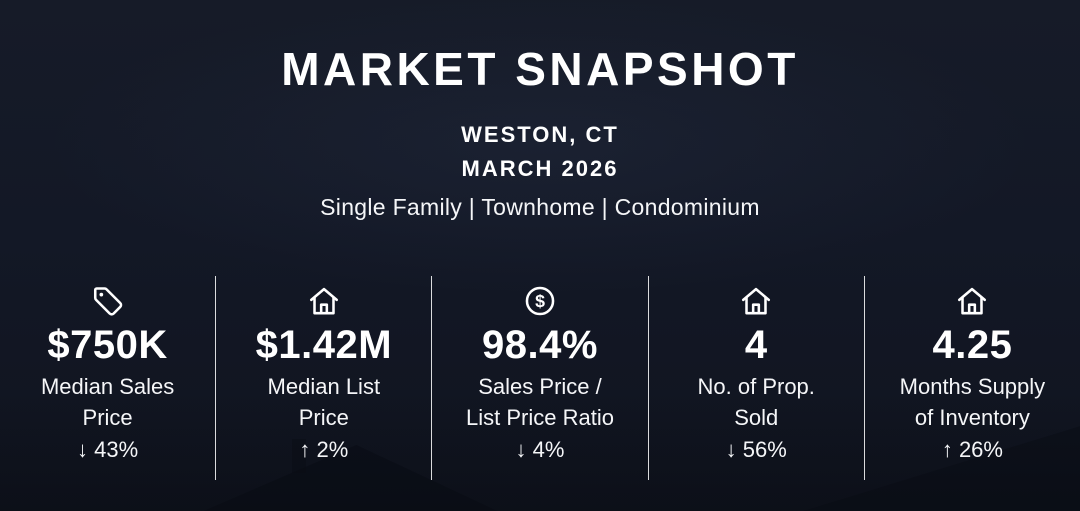 The width and height of the screenshot is (1080, 511). Describe the element at coordinates (756, 450) in the screenshot. I see `stat-change: ↓ 56%` at that location.